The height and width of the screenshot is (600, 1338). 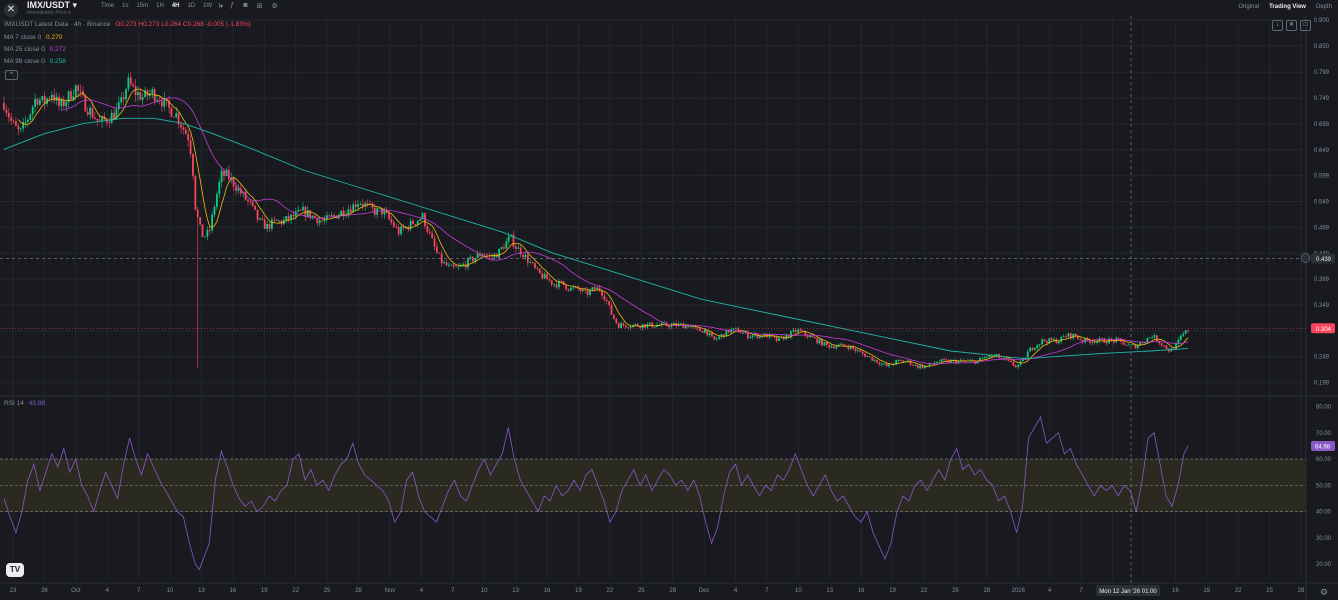 What do you see at coordinates (1324, 592) in the screenshot?
I see `gear-icon: ⚙` at bounding box center [1324, 592].